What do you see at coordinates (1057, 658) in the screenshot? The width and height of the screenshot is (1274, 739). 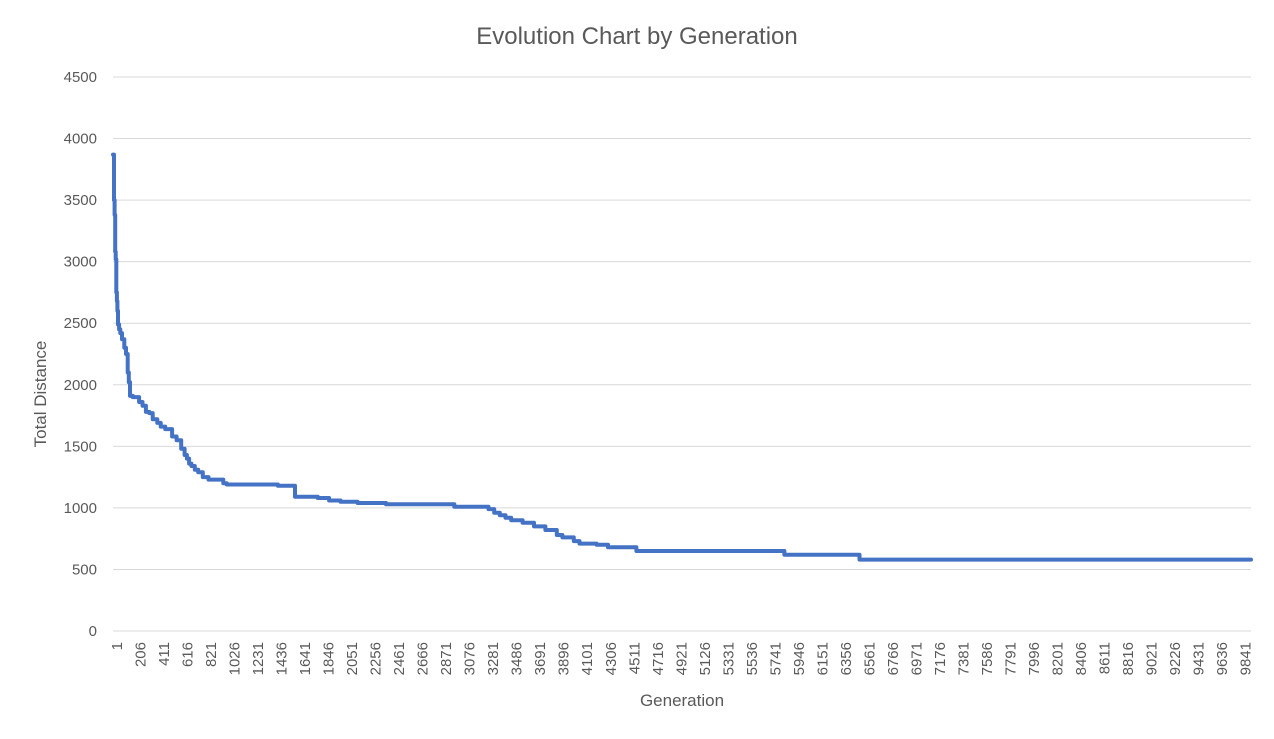 I see `x-tick-label: 8201` at bounding box center [1057, 658].